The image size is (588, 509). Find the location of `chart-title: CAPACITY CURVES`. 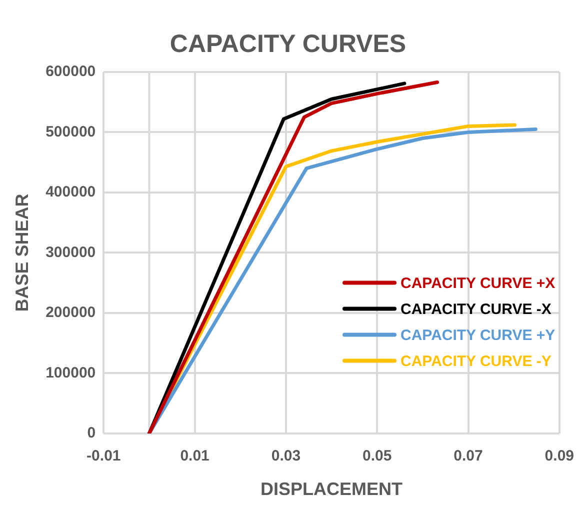

chart-title: CAPACITY CURVES is located at coordinates (288, 44).